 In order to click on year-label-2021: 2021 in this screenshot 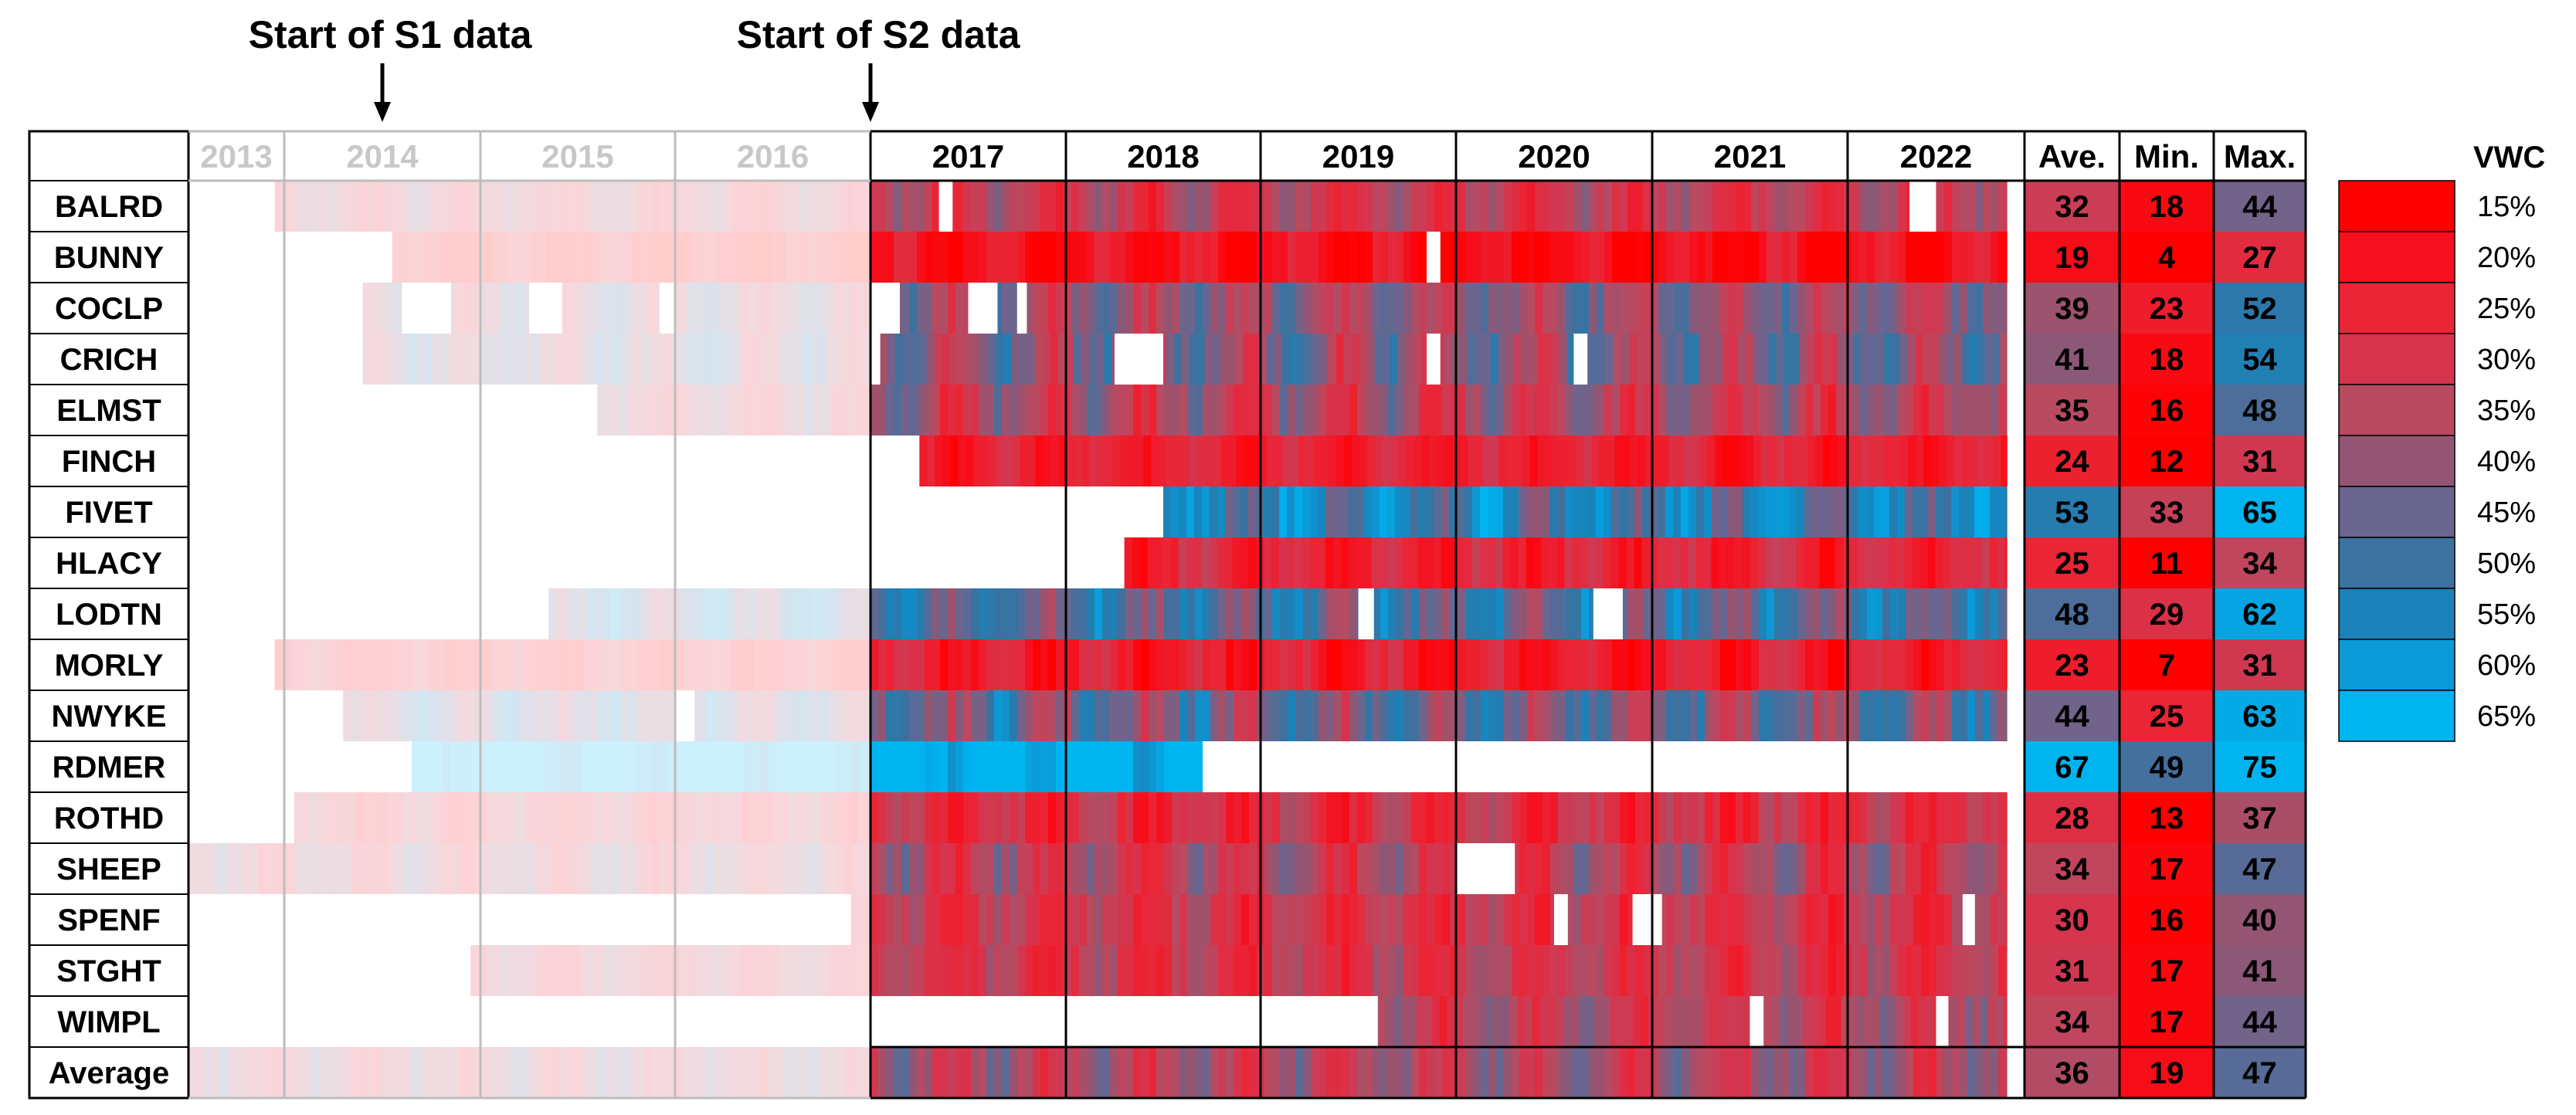, I will do `click(1750, 157)`.